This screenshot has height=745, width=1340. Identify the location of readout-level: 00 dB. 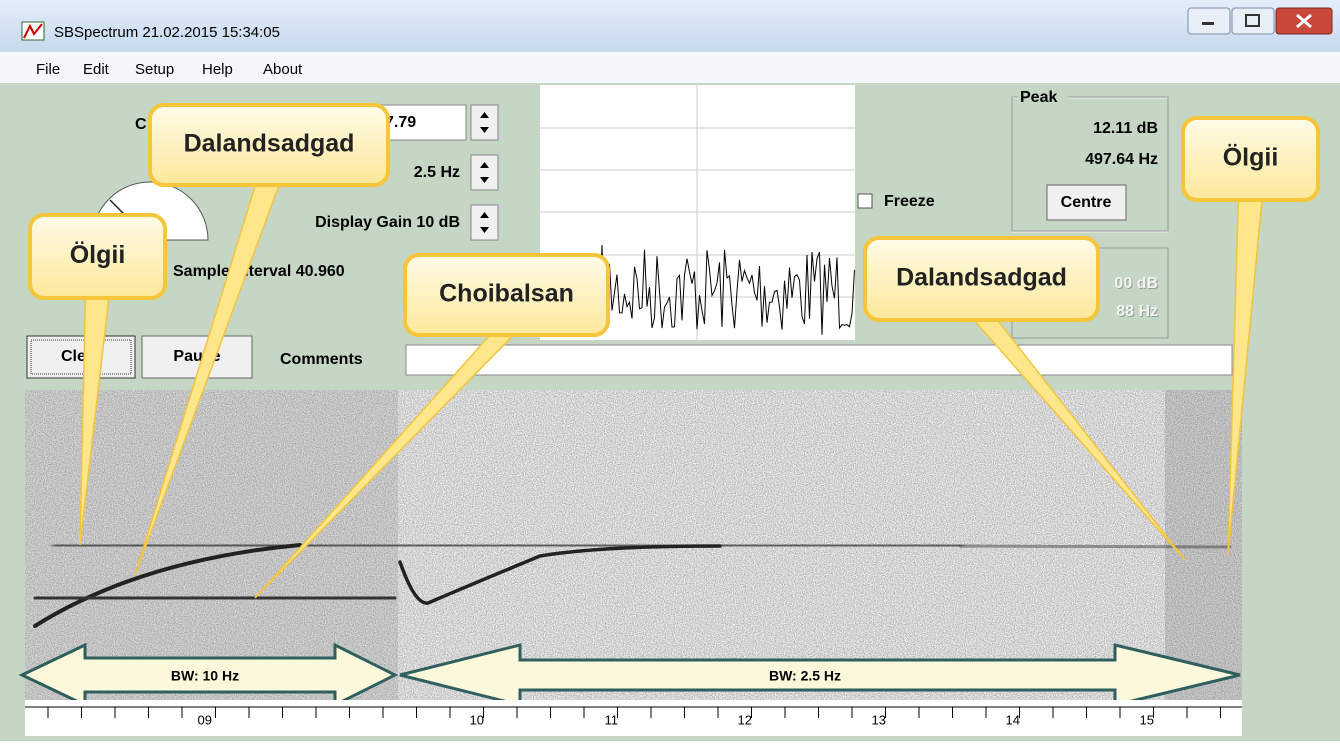
(1136, 283).